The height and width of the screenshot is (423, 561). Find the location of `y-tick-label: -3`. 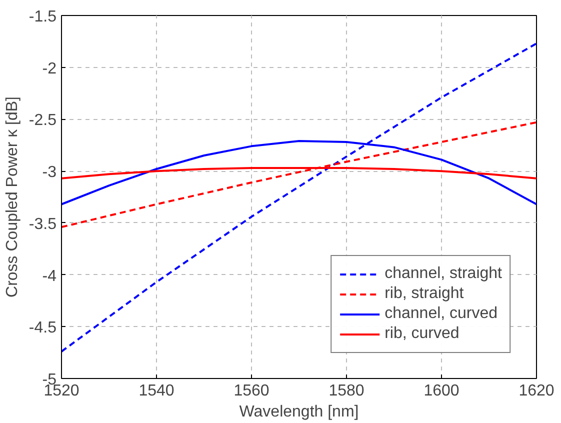

y-tick-label: -3 is located at coordinates (49, 173).